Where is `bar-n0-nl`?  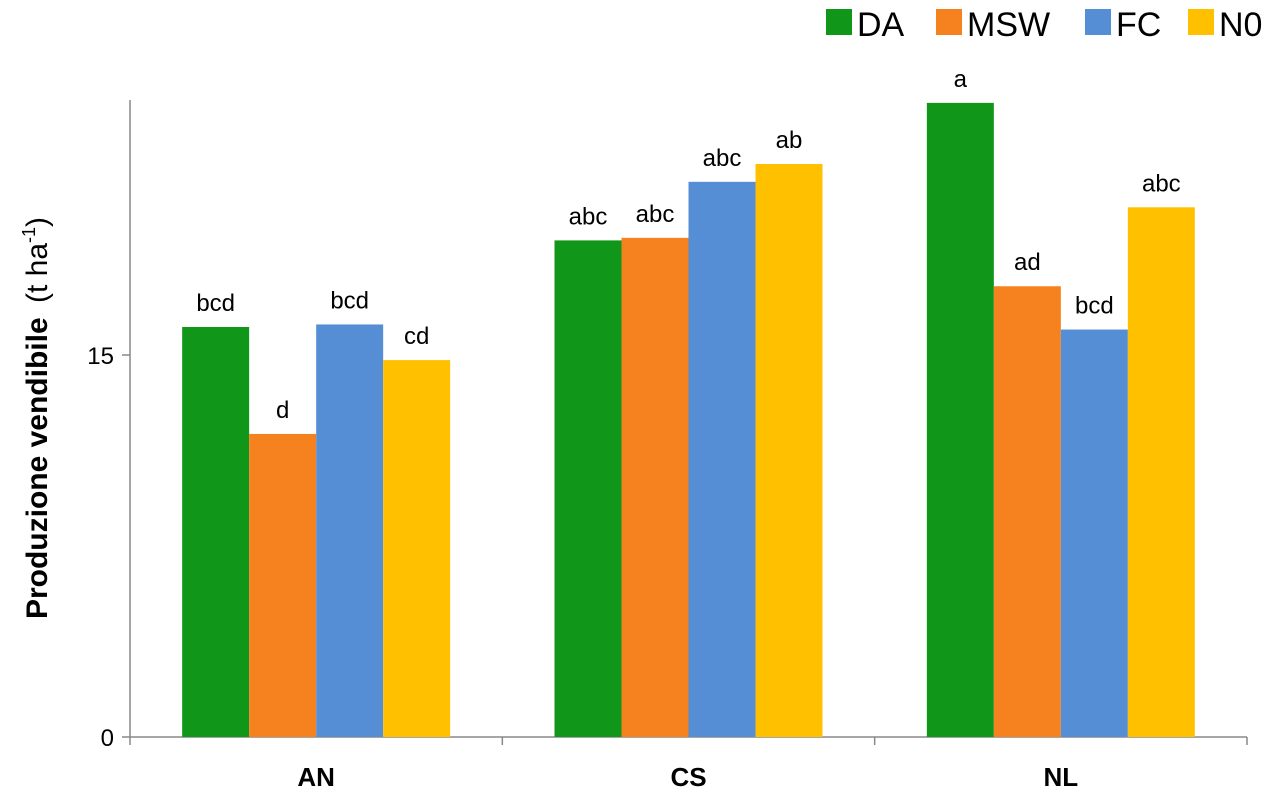 bar-n0-nl is located at coordinates (1161, 472).